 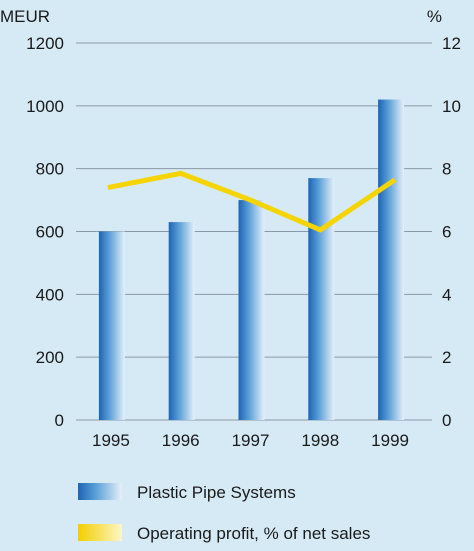 I want to click on x-tick-label: 1996, so click(x=181, y=440).